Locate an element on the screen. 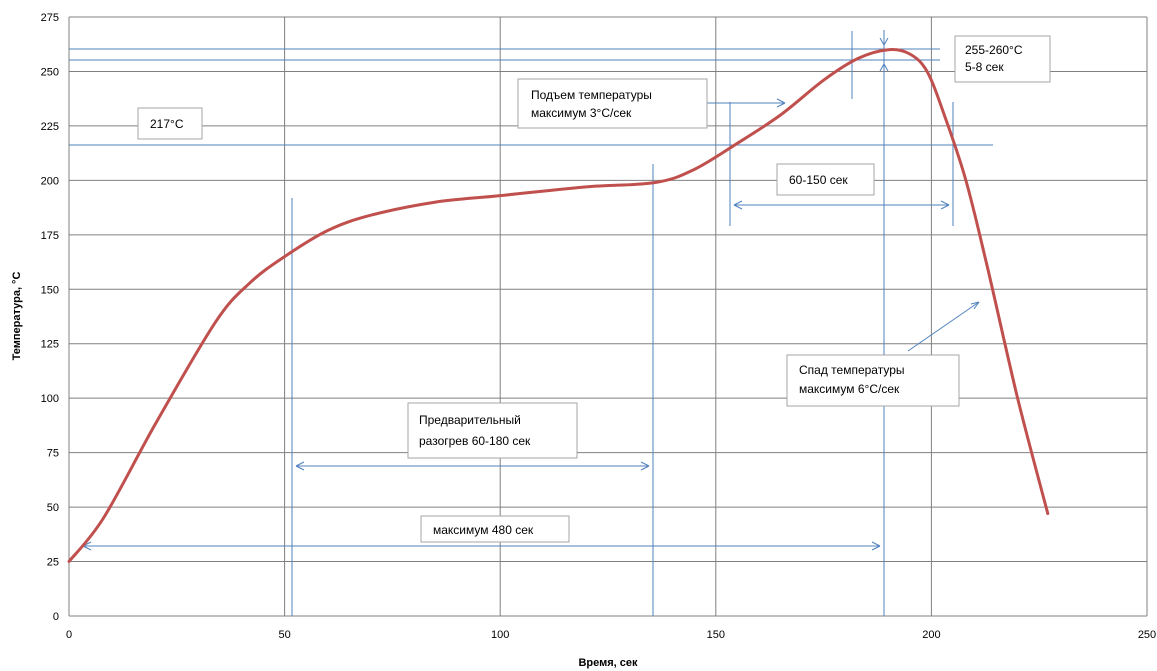 This screenshot has width=1157, height=671. x-tick-label: 50 is located at coordinates (284, 635).